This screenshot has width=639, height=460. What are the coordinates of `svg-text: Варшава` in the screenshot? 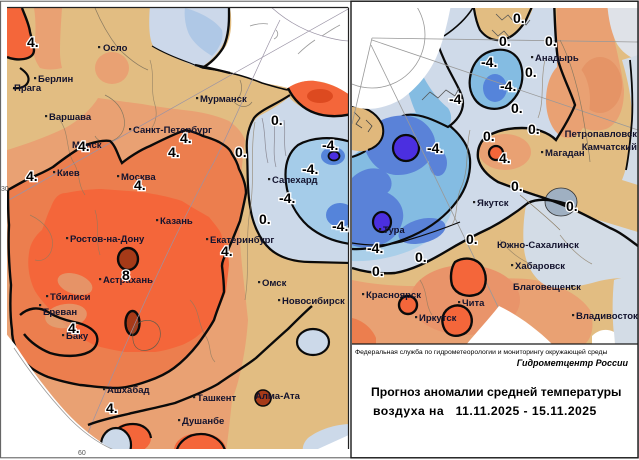 It's located at (70, 117).